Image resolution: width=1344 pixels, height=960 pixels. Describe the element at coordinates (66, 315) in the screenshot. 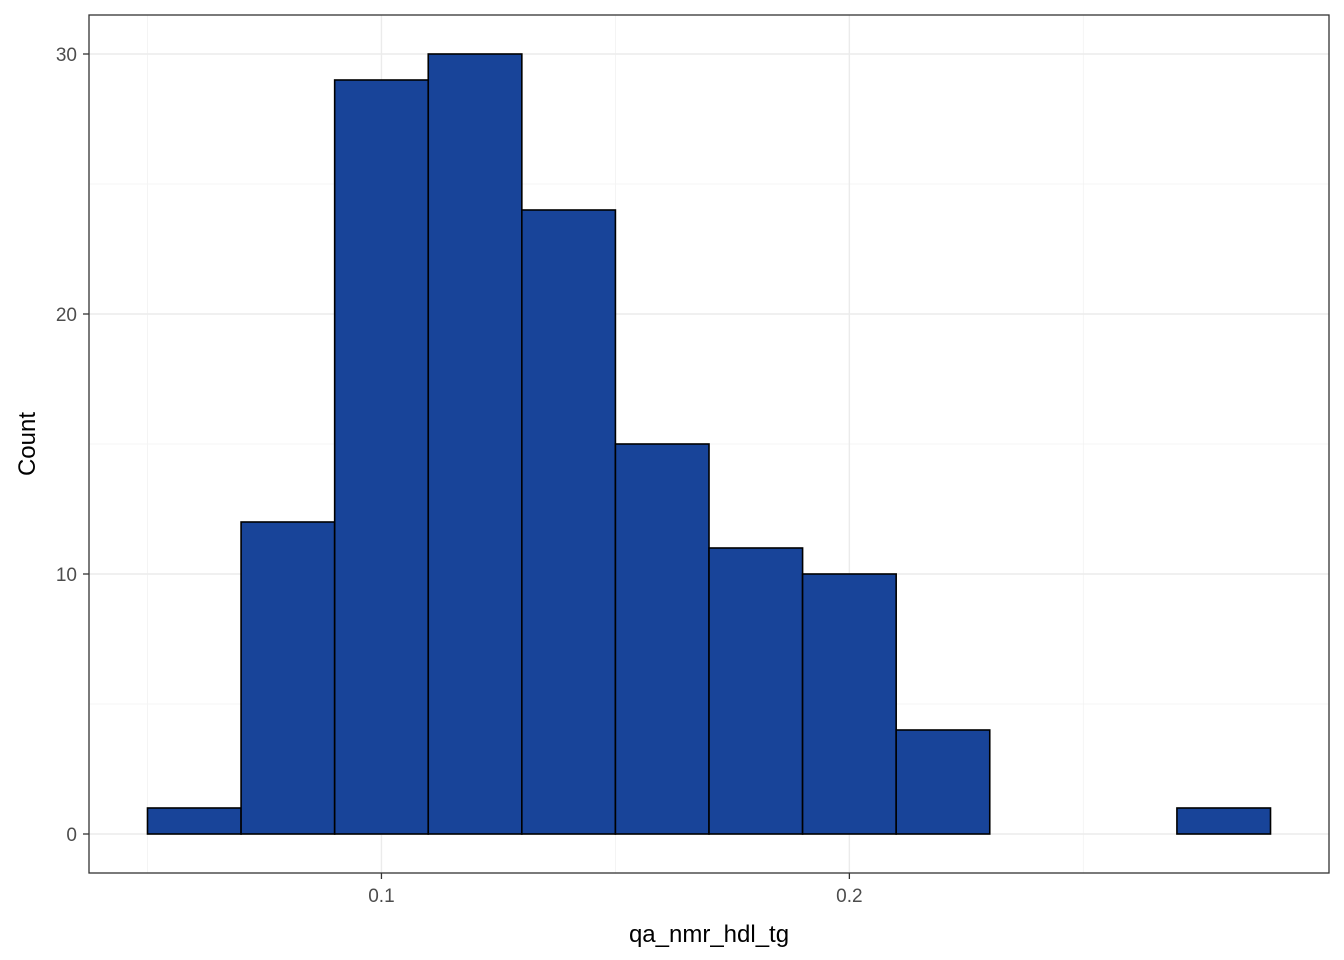

I see `y-axis-tick-label: 20` at that location.